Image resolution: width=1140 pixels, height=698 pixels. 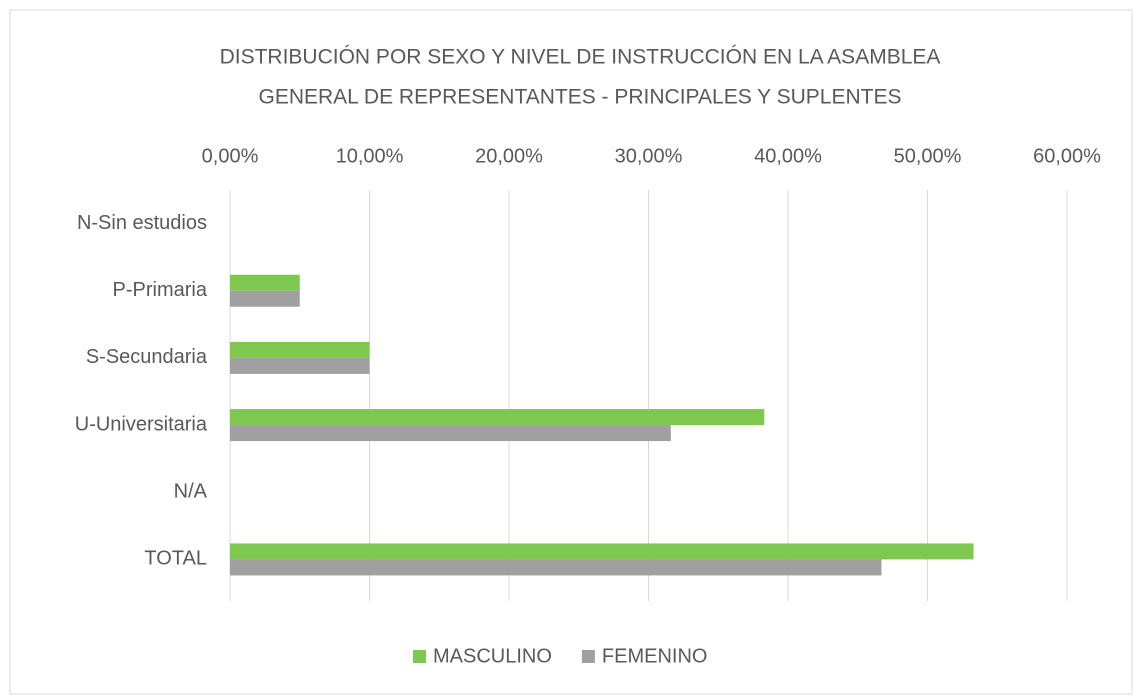 What do you see at coordinates (175, 559) in the screenshot?
I see `y-tick-label: TOTAL` at bounding box center [175, 559].